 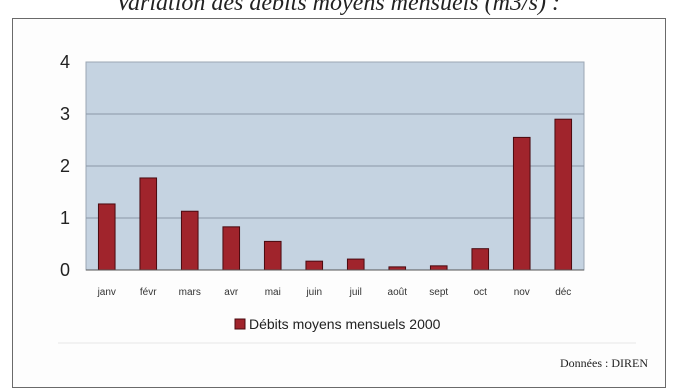 What do you see at coordinates (438, 292) in the screenshot?
I see `x-tick-label: sept` at bounding box center [438, 292].